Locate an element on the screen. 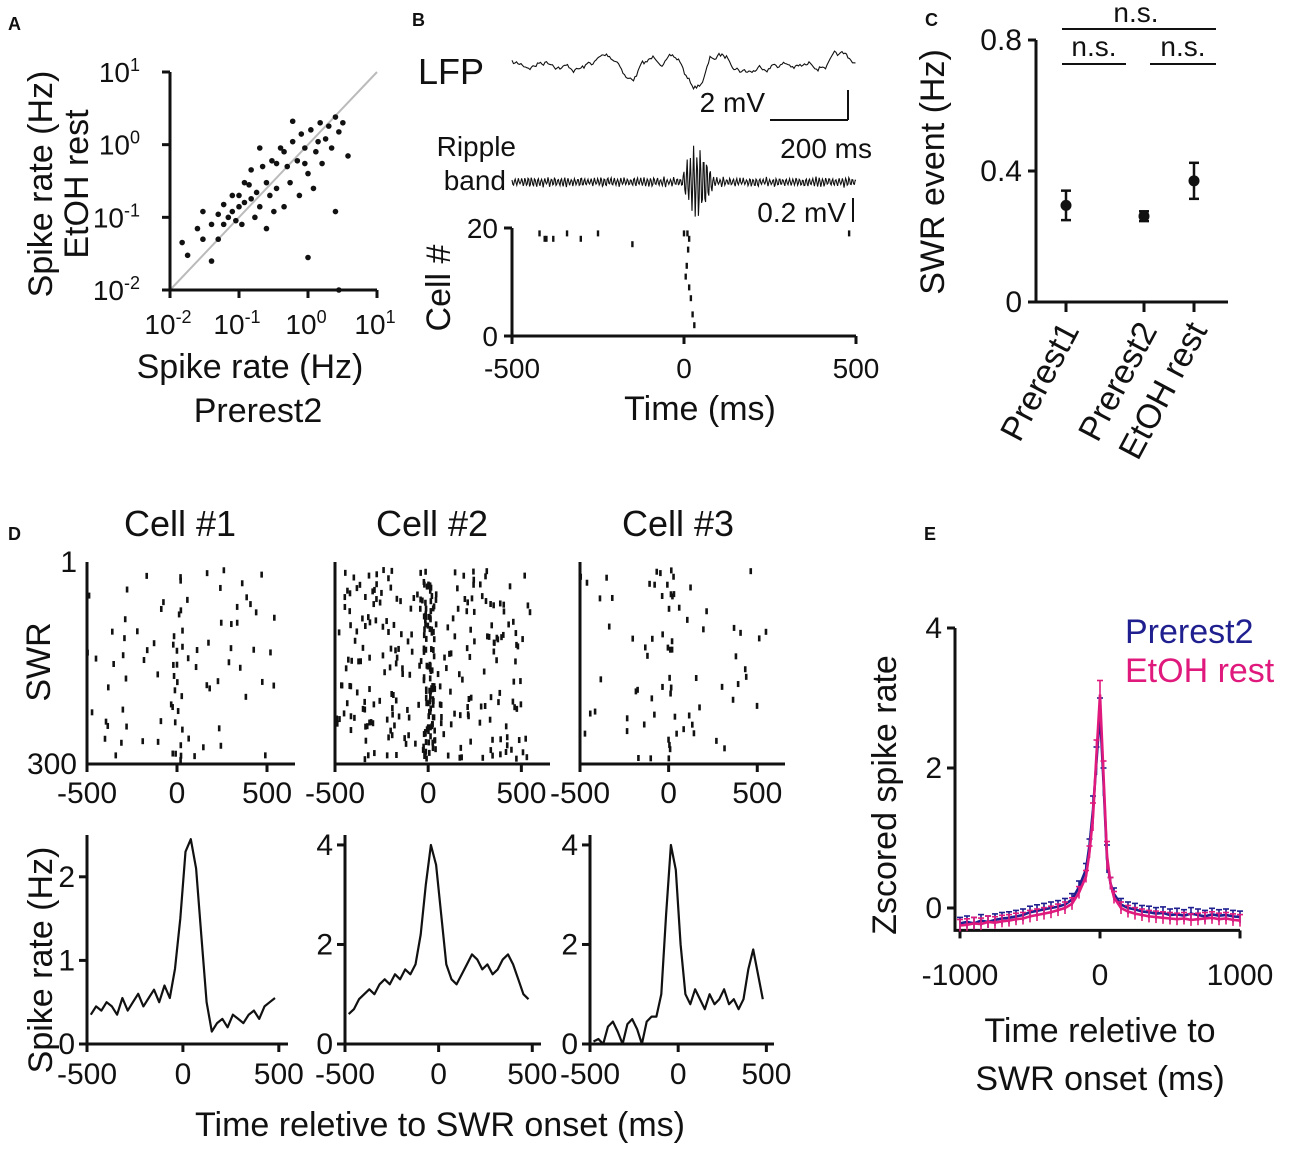 Image resolution: width=1300 pixels, height=1152 pixels. panel-label-b: B is located at coordinates (418, 20).